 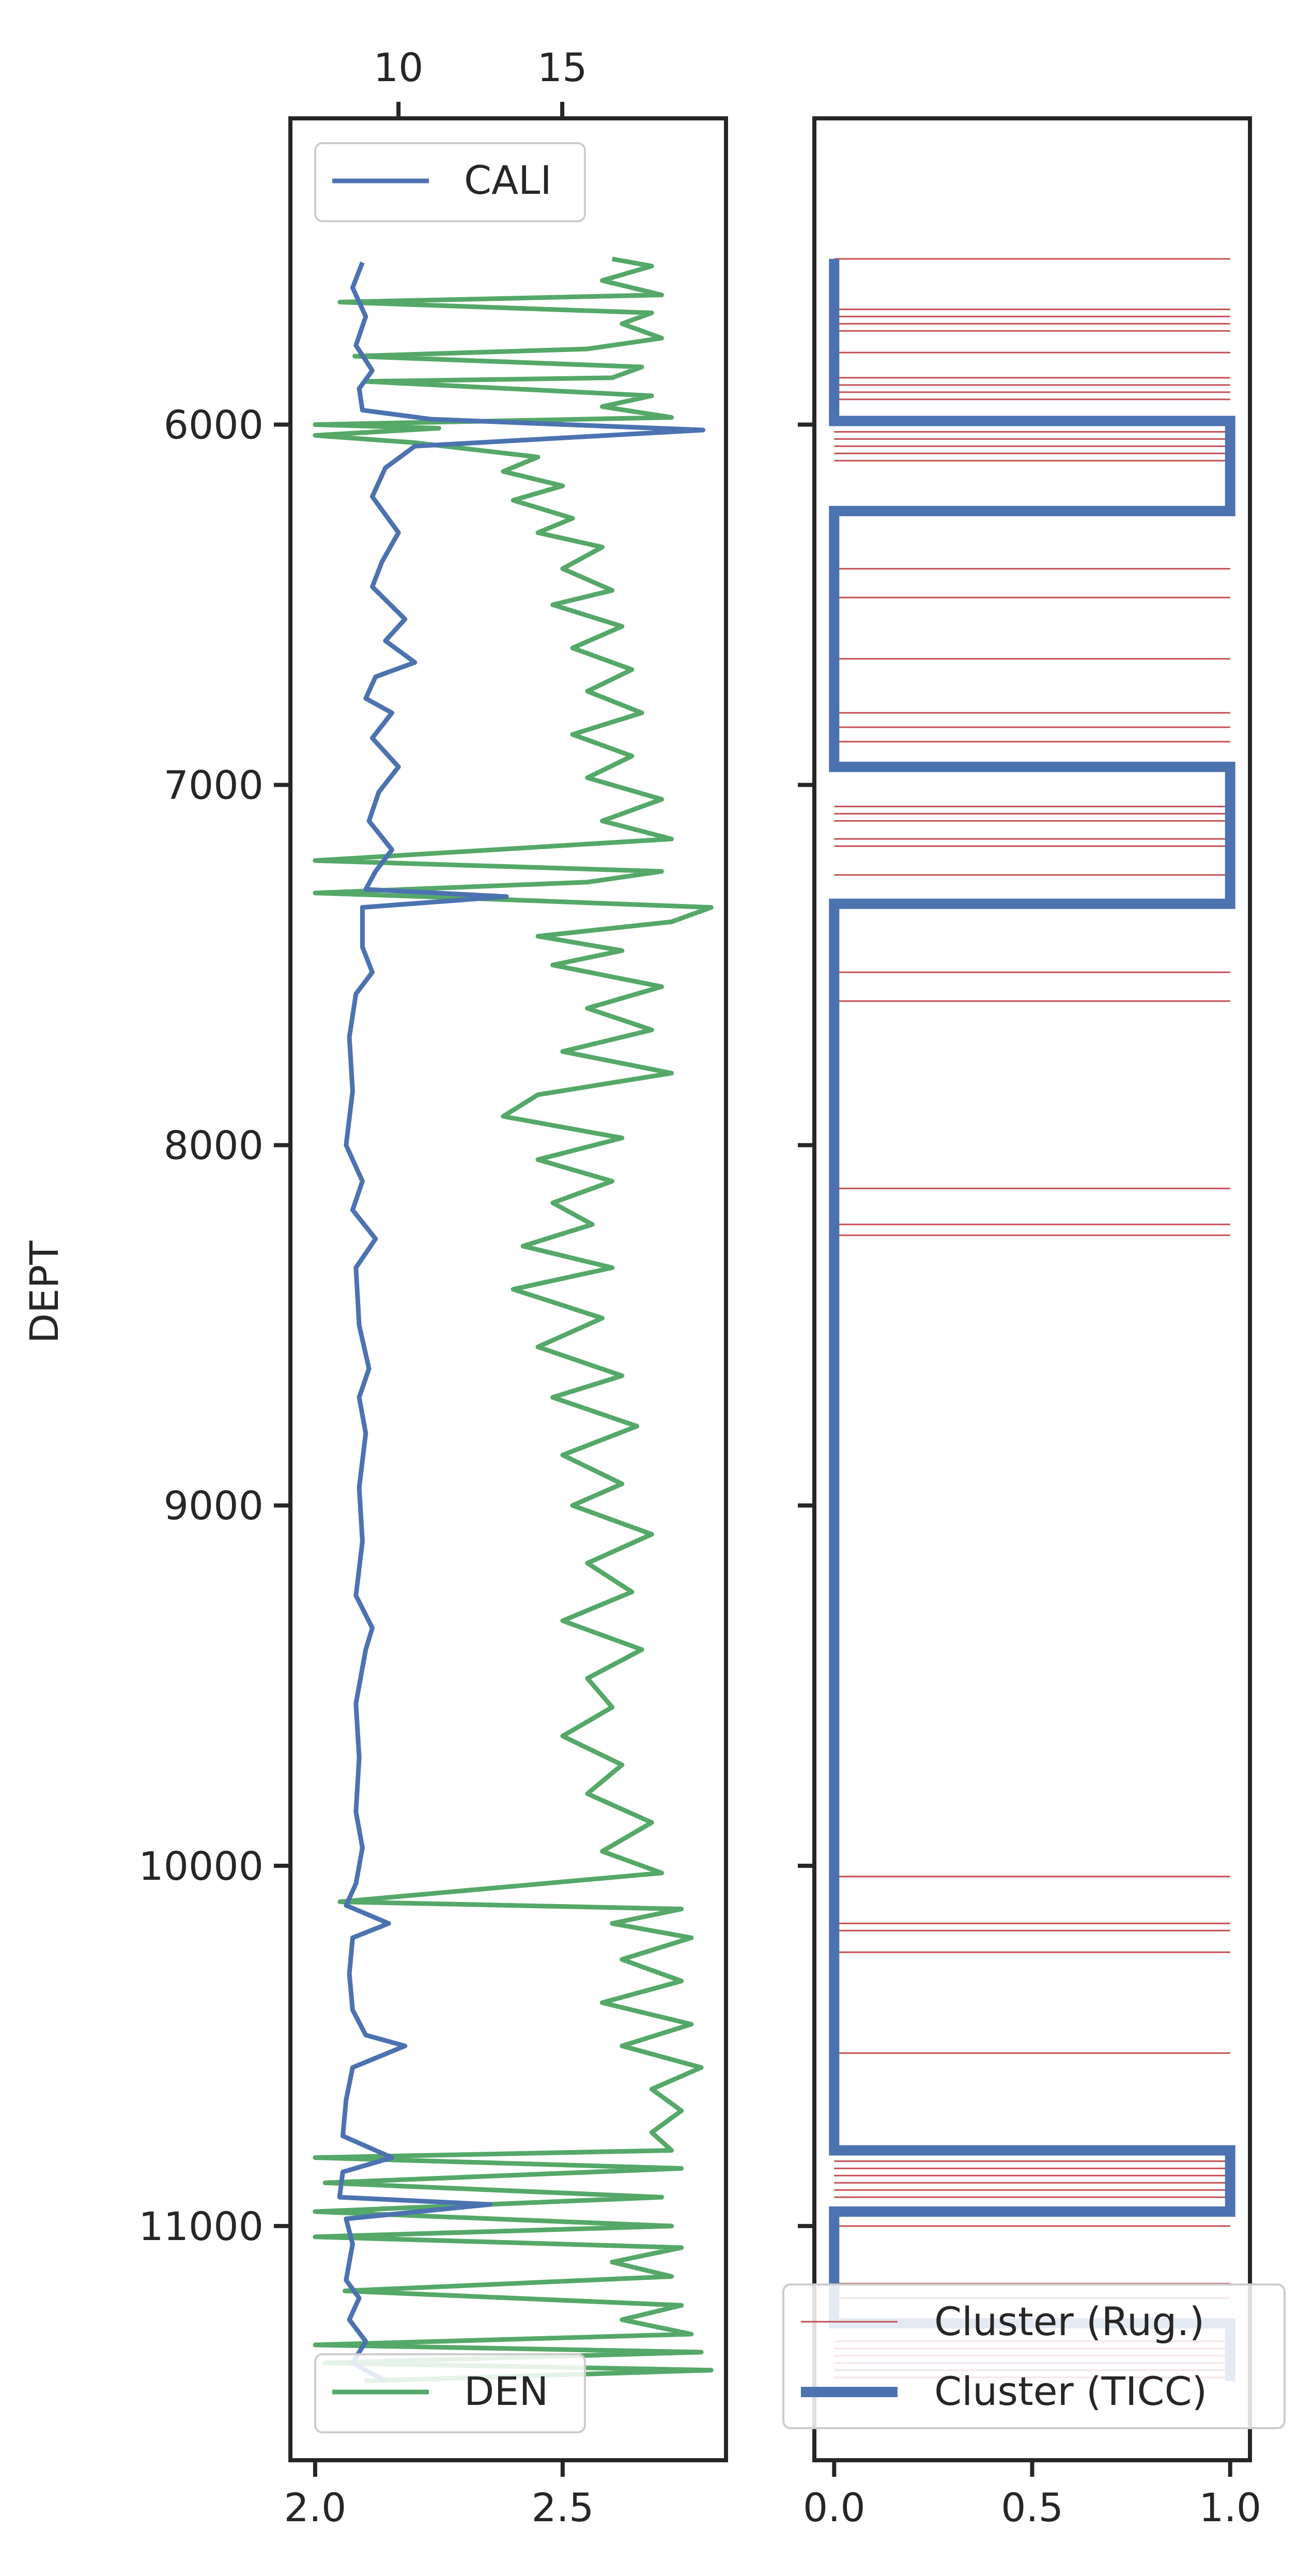 I want to click on y-tick-label: 11000, so click(x=201, y=2226).